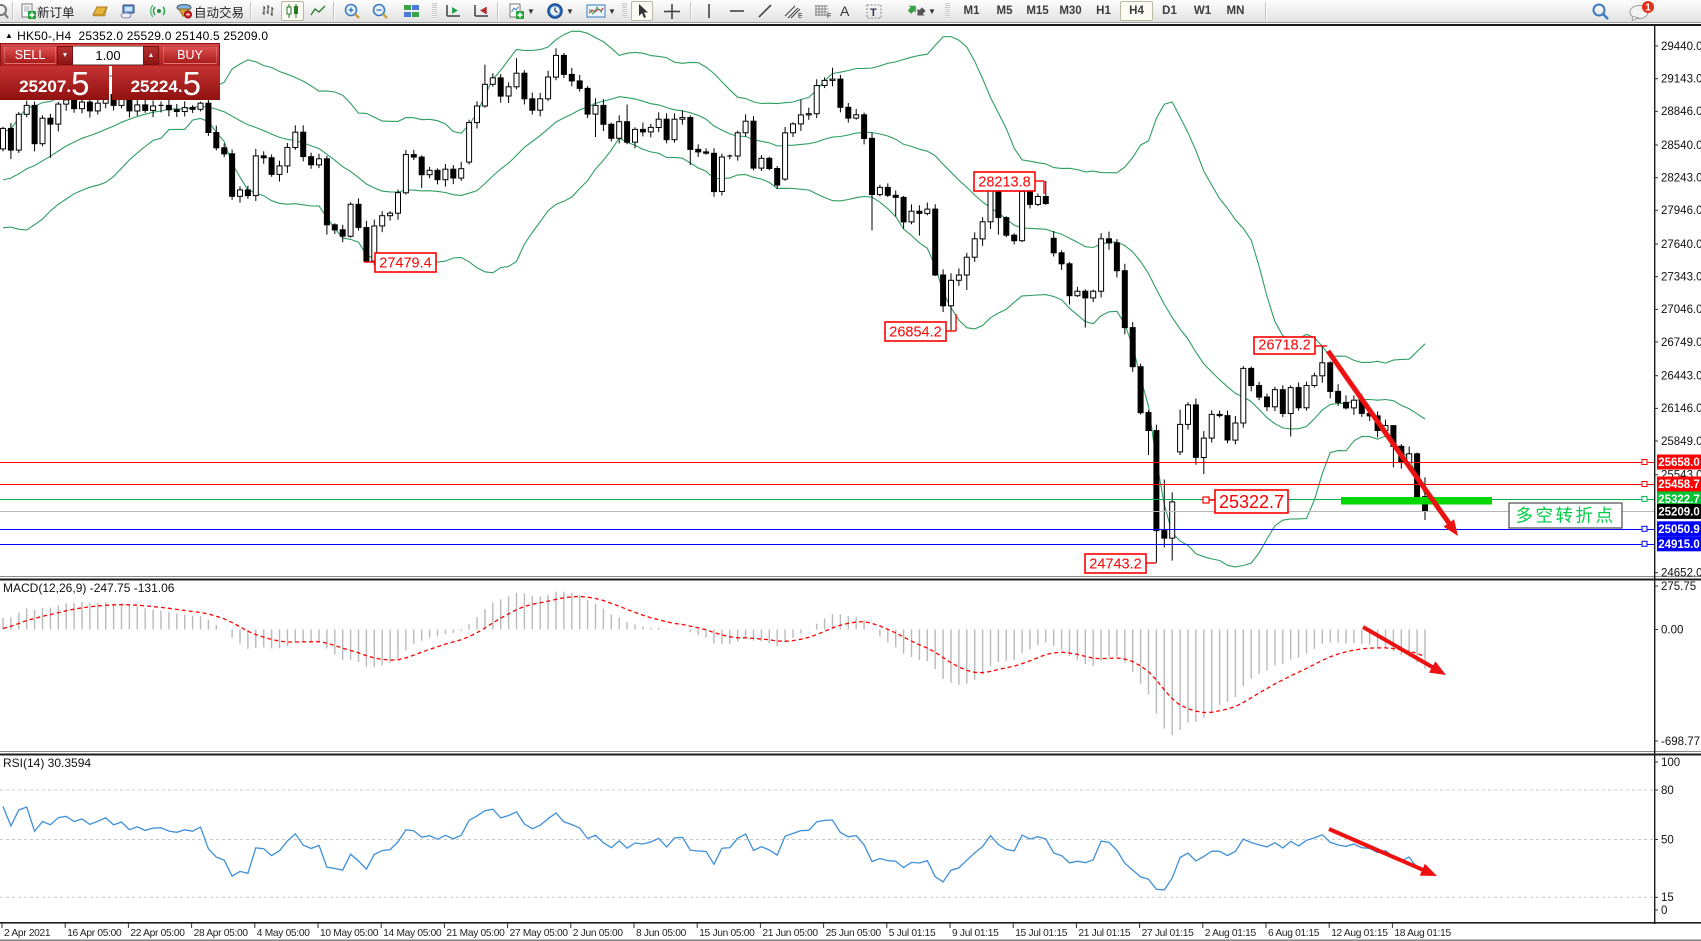 The width and height of the screenshot is (1701, 941). Describe the element at coordinates (411, 11) in the screenshot. I see `tile-windows-button` at that location.